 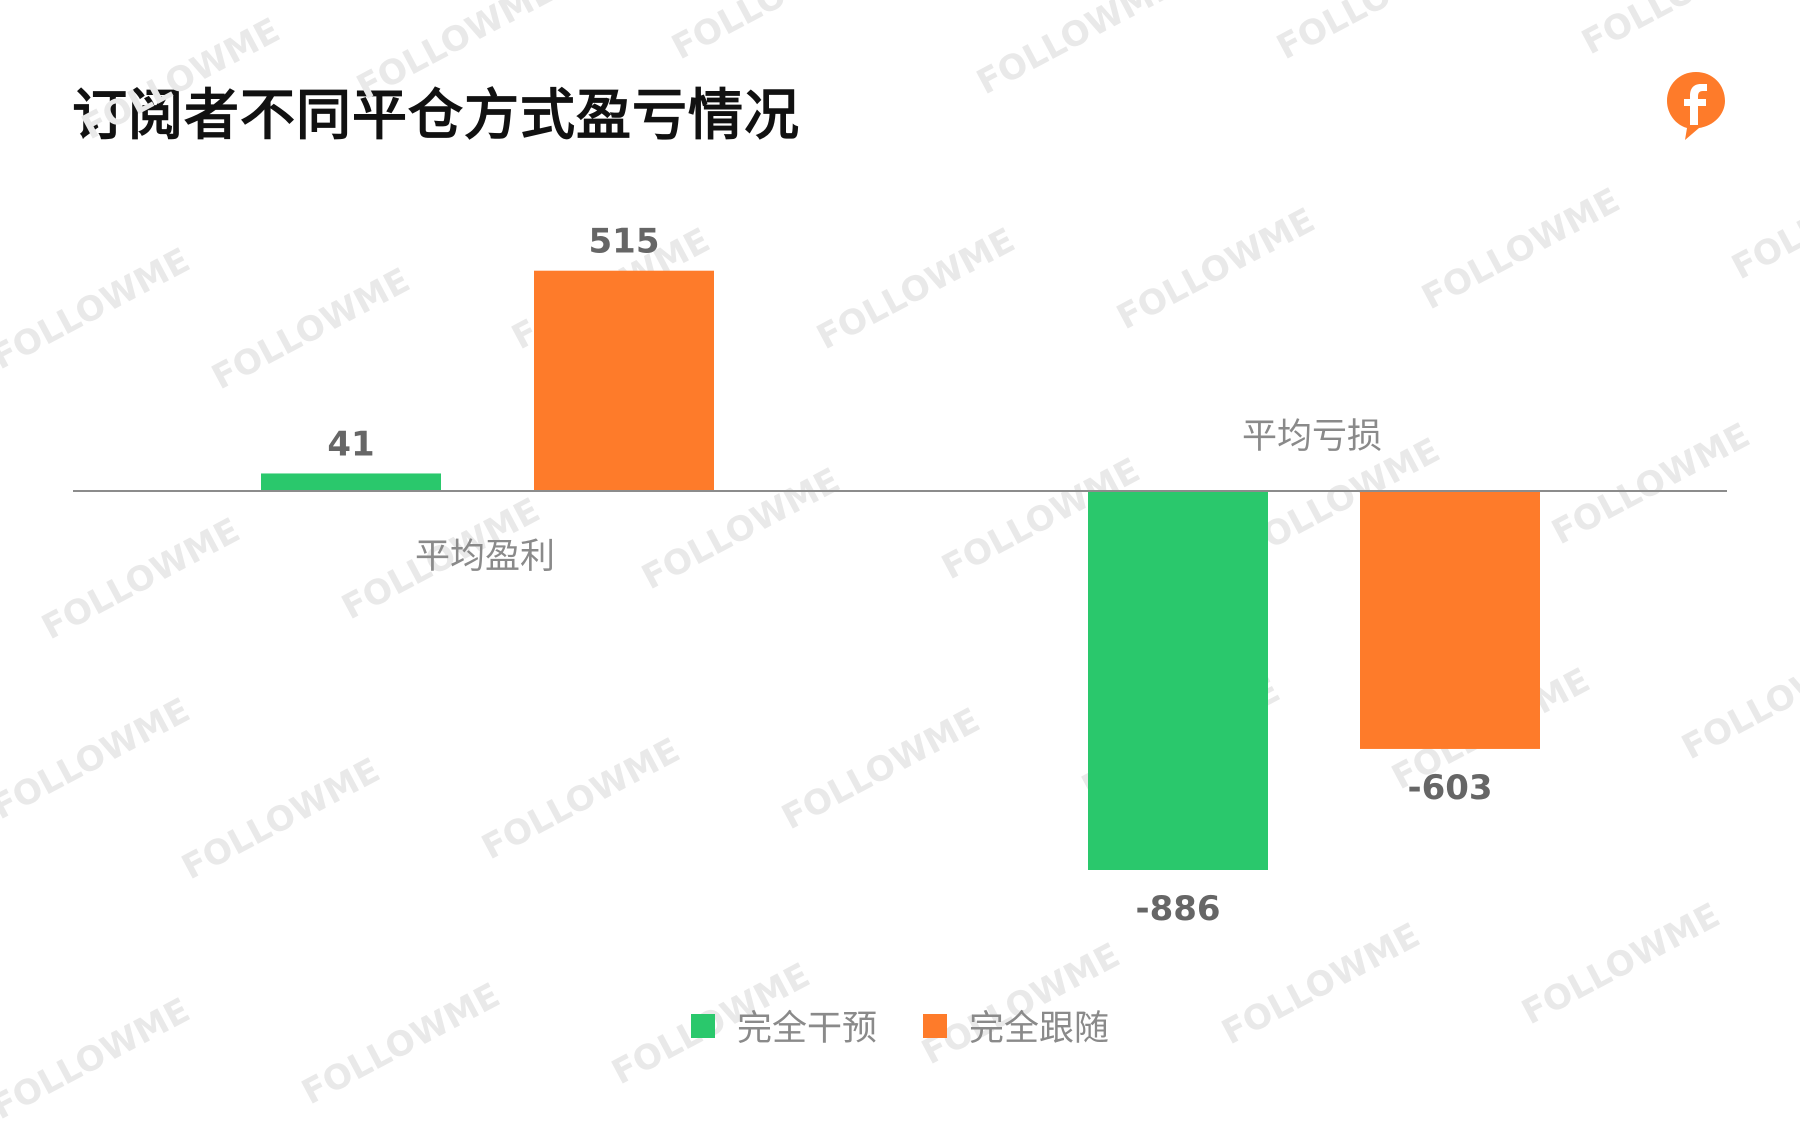 I want to click on bar-follow-avg-loss, so click(x=1450, y=620).